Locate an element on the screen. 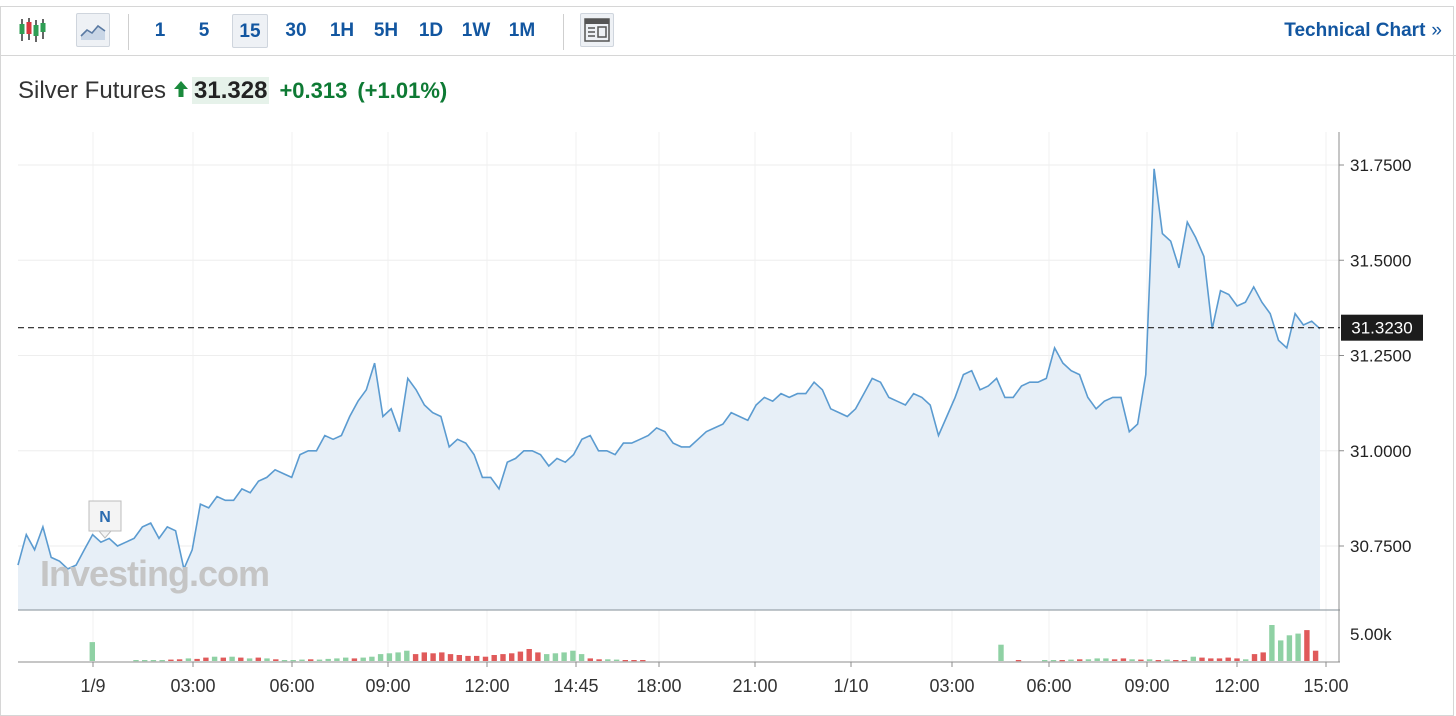 This screenshot has height=716, width=1456. interval-5h: 5H is located at coordinates (386, 30).